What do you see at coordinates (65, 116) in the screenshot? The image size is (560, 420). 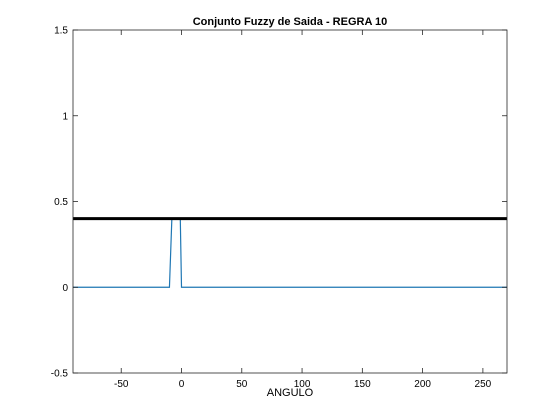 I see `y-tick-label: 1` at bounding box center [65, 116].